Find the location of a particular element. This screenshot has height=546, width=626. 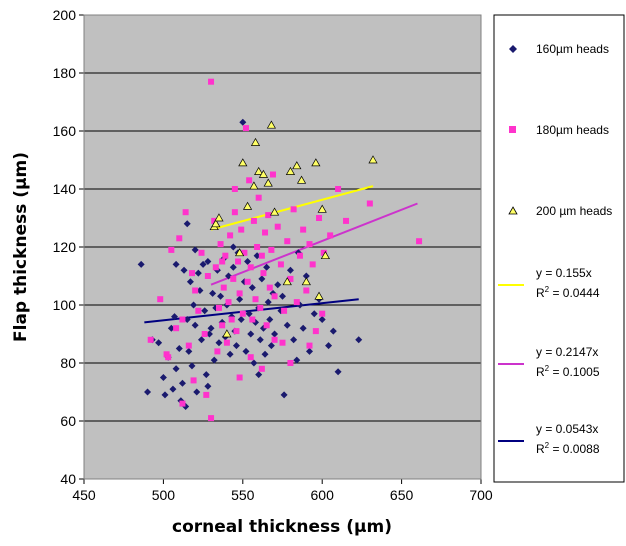

y-axis-ticks: 40 60 80 100 120 140 160 180 200 is located at coordinates (69, 247).